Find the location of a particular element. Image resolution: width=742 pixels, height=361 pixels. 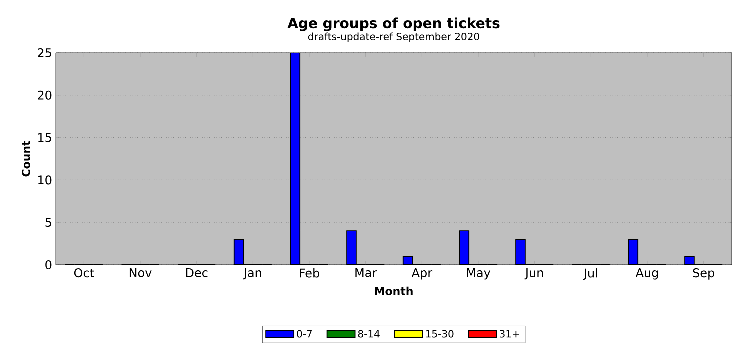

x-tick-label: Sep is located at coordinates (703, 274).